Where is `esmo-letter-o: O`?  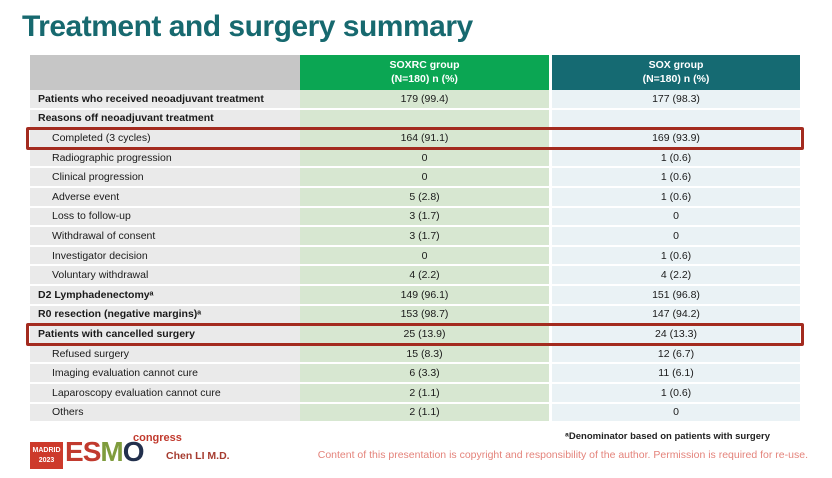 esmo-letter-o: O is located at coordinates (133, 451).